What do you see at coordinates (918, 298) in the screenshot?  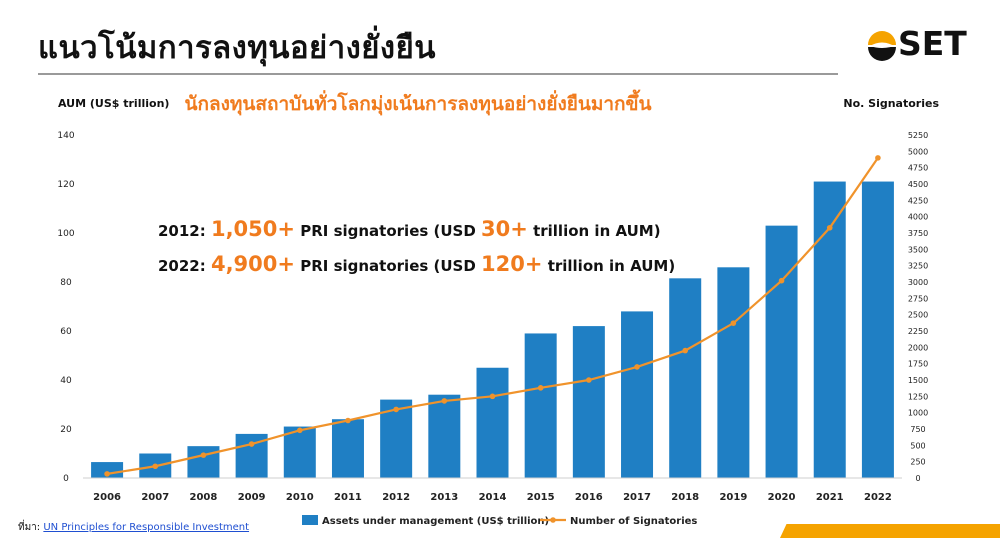 I see `right-tick-label: 2750` at bounding box center [918, 298].